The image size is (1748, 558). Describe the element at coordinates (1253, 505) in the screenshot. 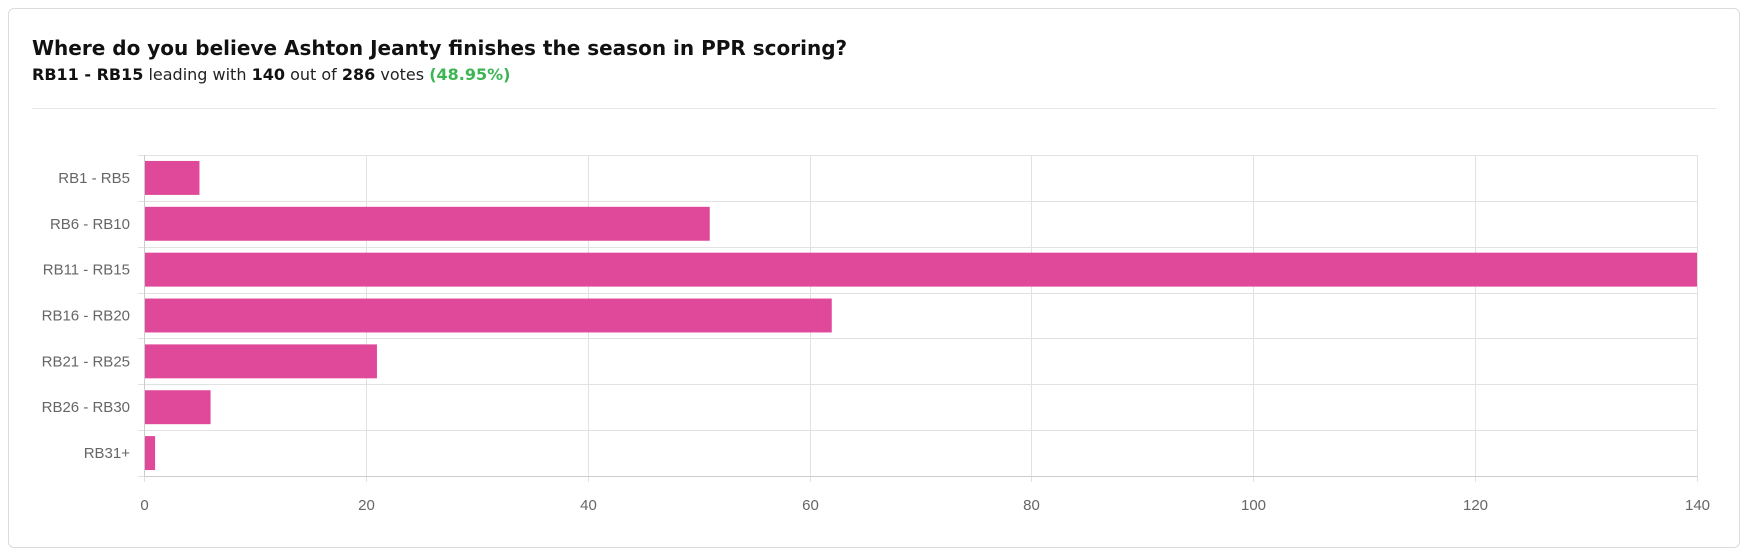

I see `x-tick-label: 100` at that location.